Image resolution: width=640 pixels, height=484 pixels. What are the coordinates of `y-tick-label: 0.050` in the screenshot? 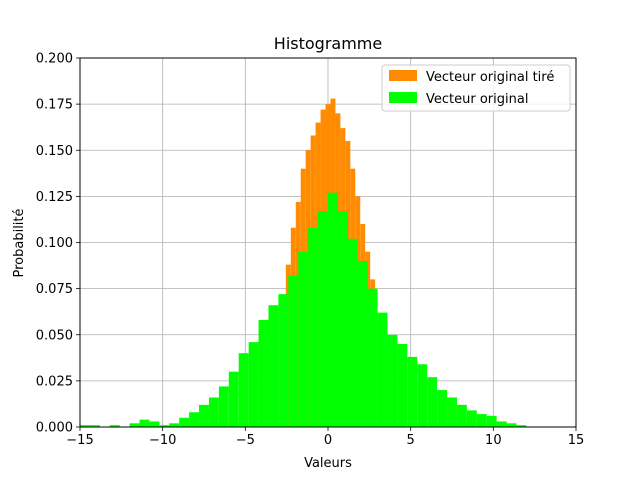 It's located at (54, 335).